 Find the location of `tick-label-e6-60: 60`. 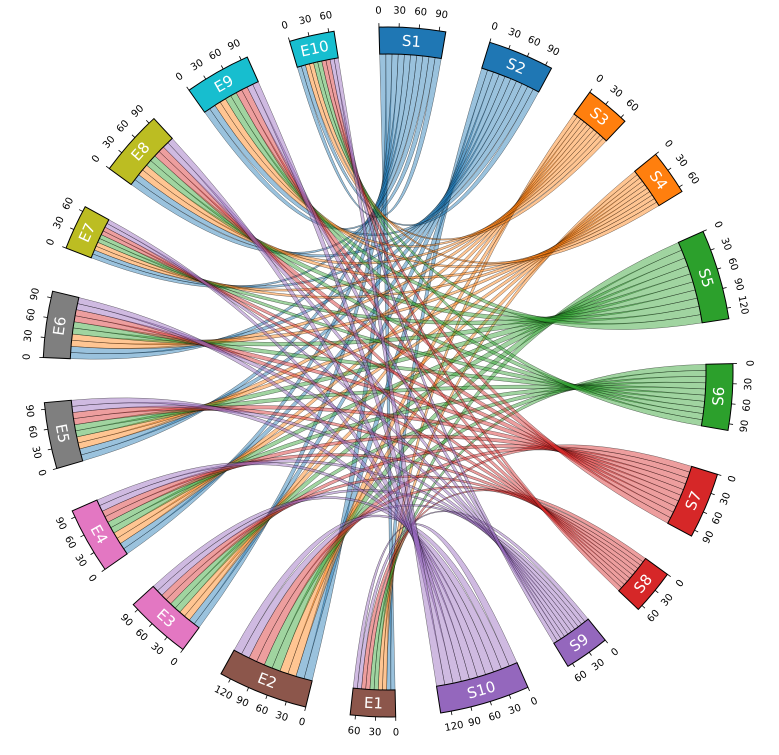

tick-label-e6-60: 60 is located at coordinates (31, 315).